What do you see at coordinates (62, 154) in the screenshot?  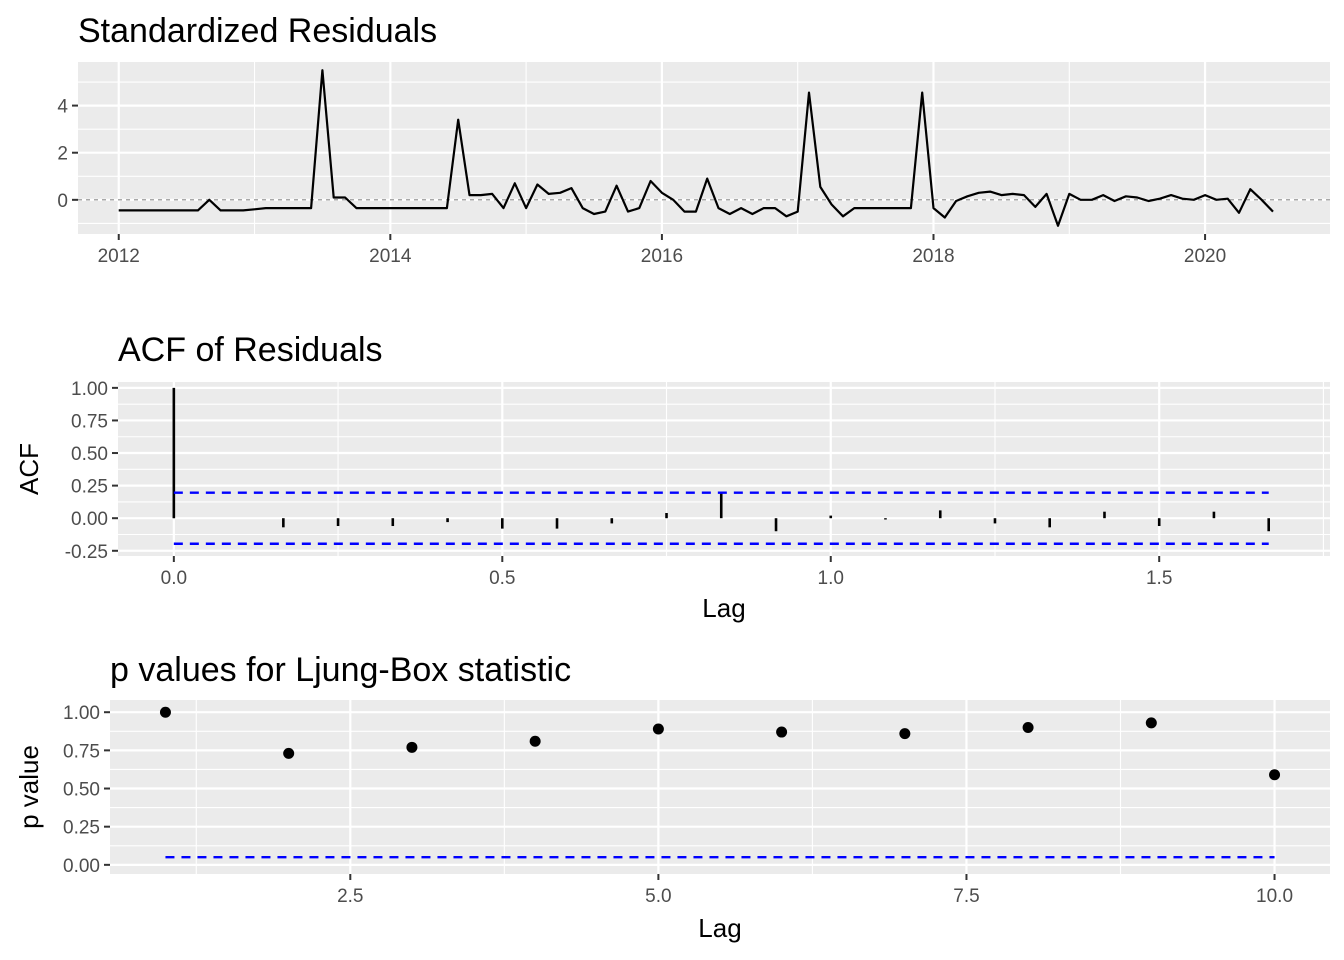 I see `panel1-y-tick-label: 2` at bounding box center [62, 154].